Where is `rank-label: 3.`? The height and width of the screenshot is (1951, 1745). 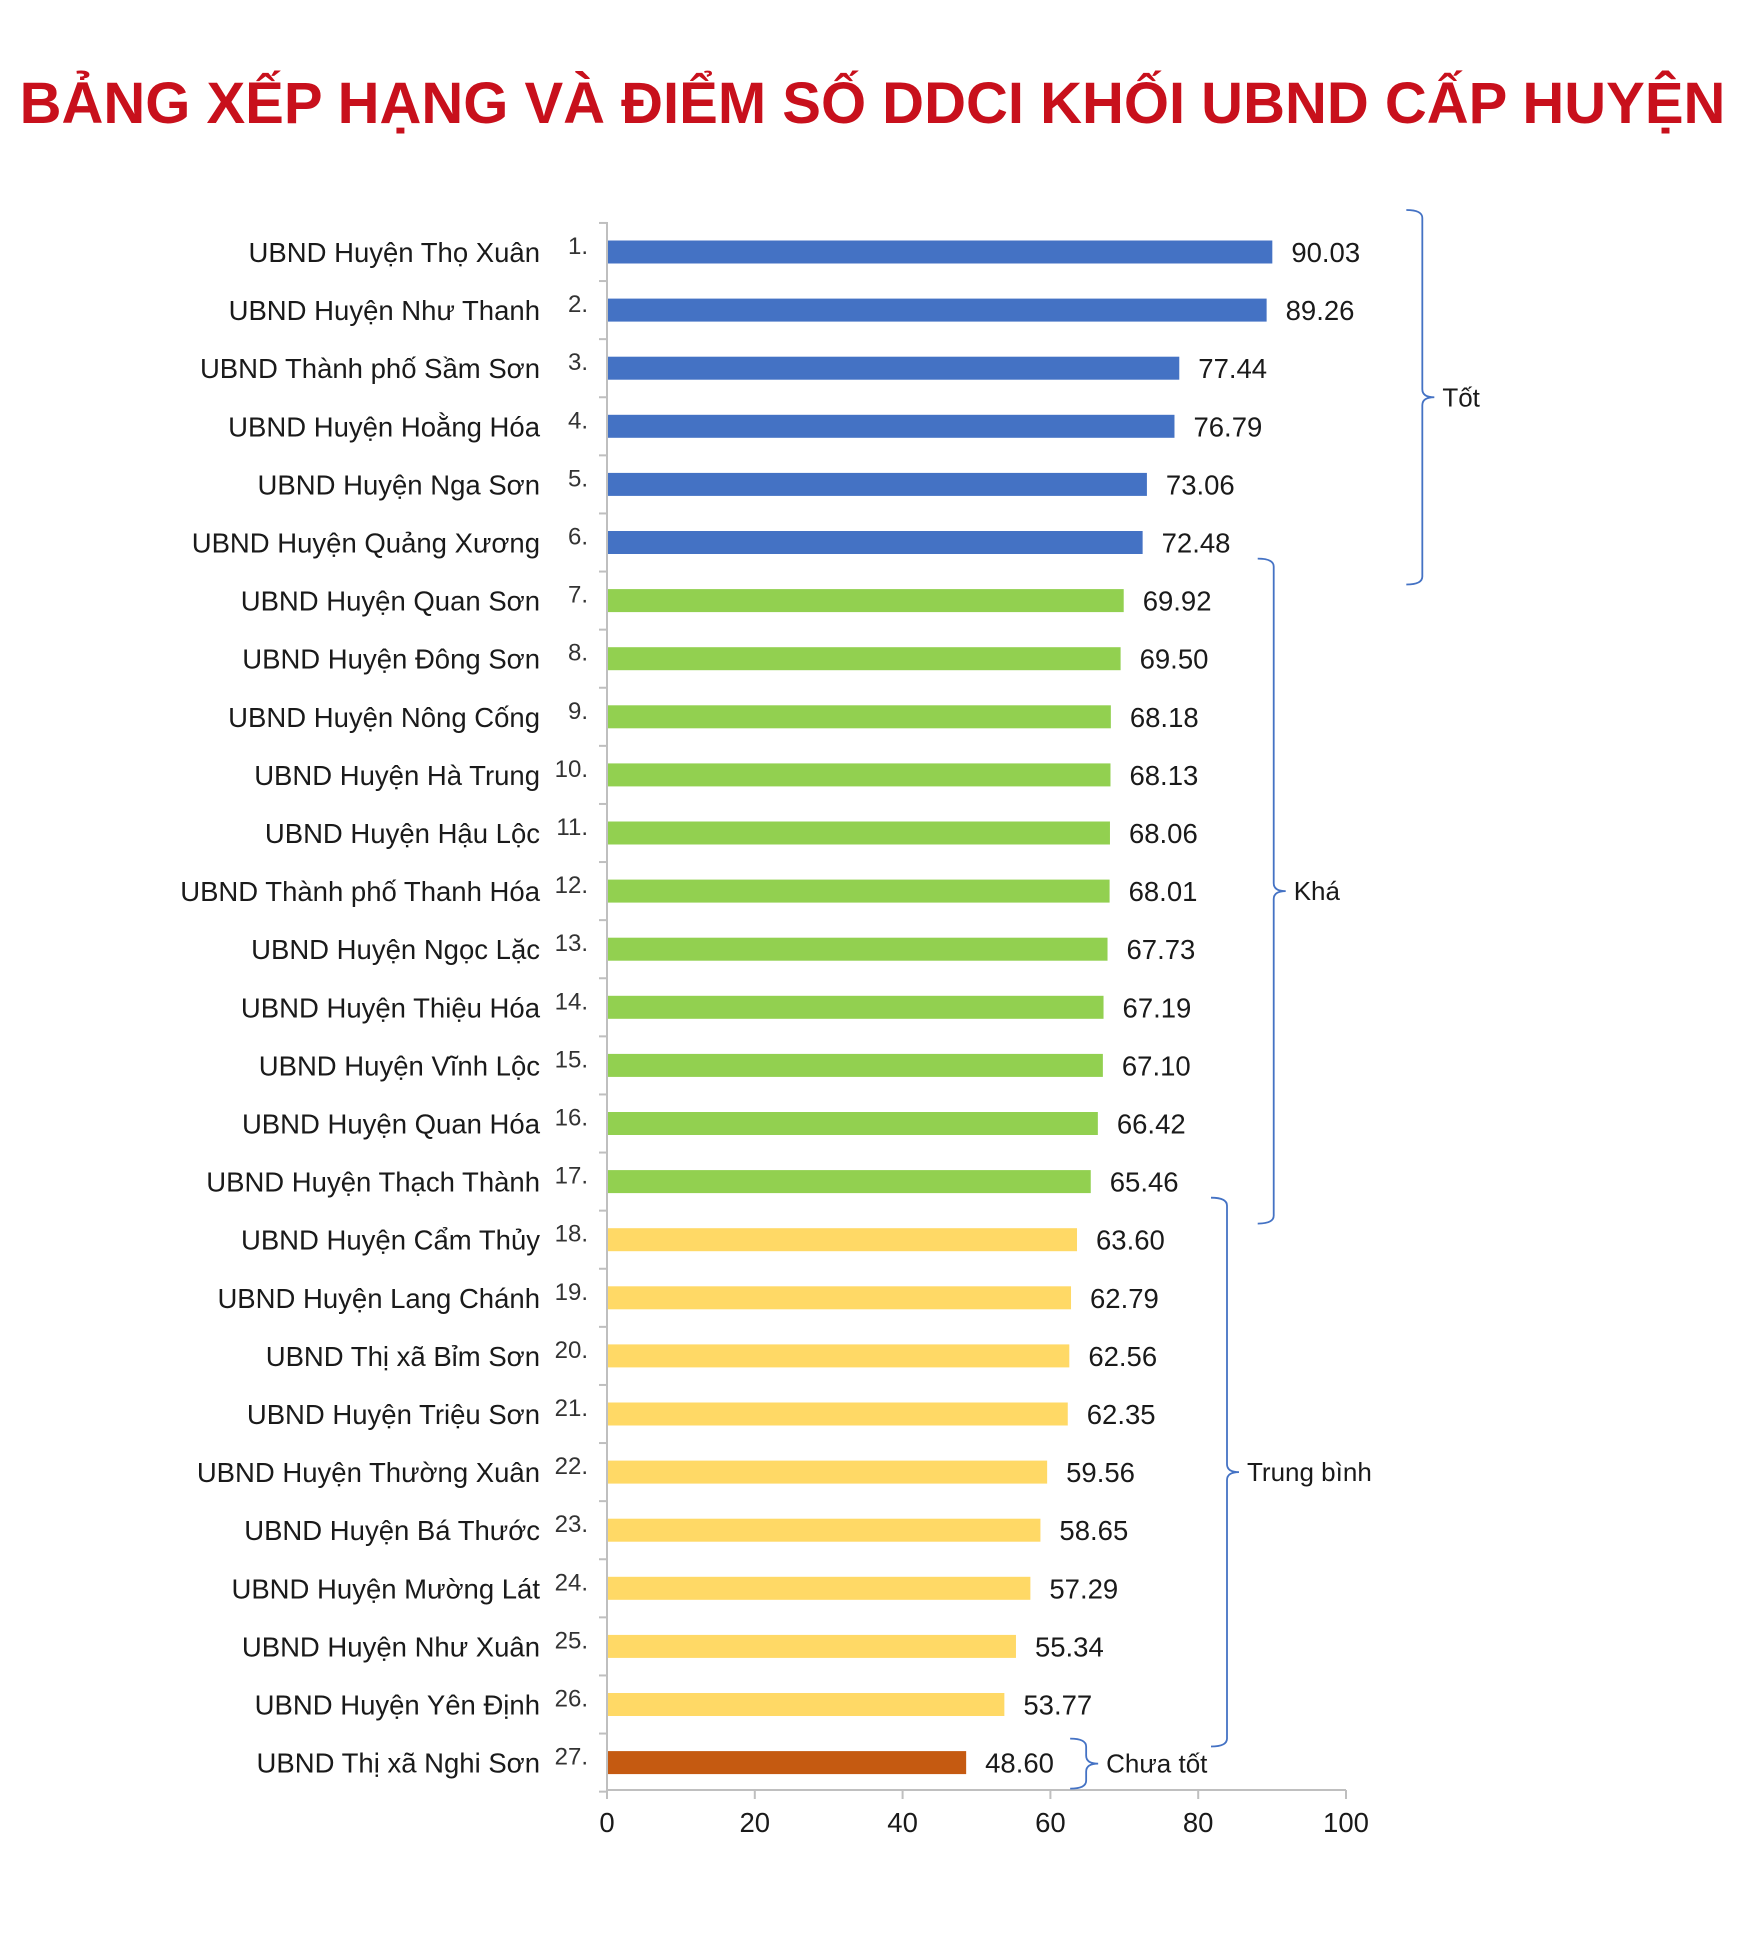 rank-label: 3. is located at coordinates (578, 362).